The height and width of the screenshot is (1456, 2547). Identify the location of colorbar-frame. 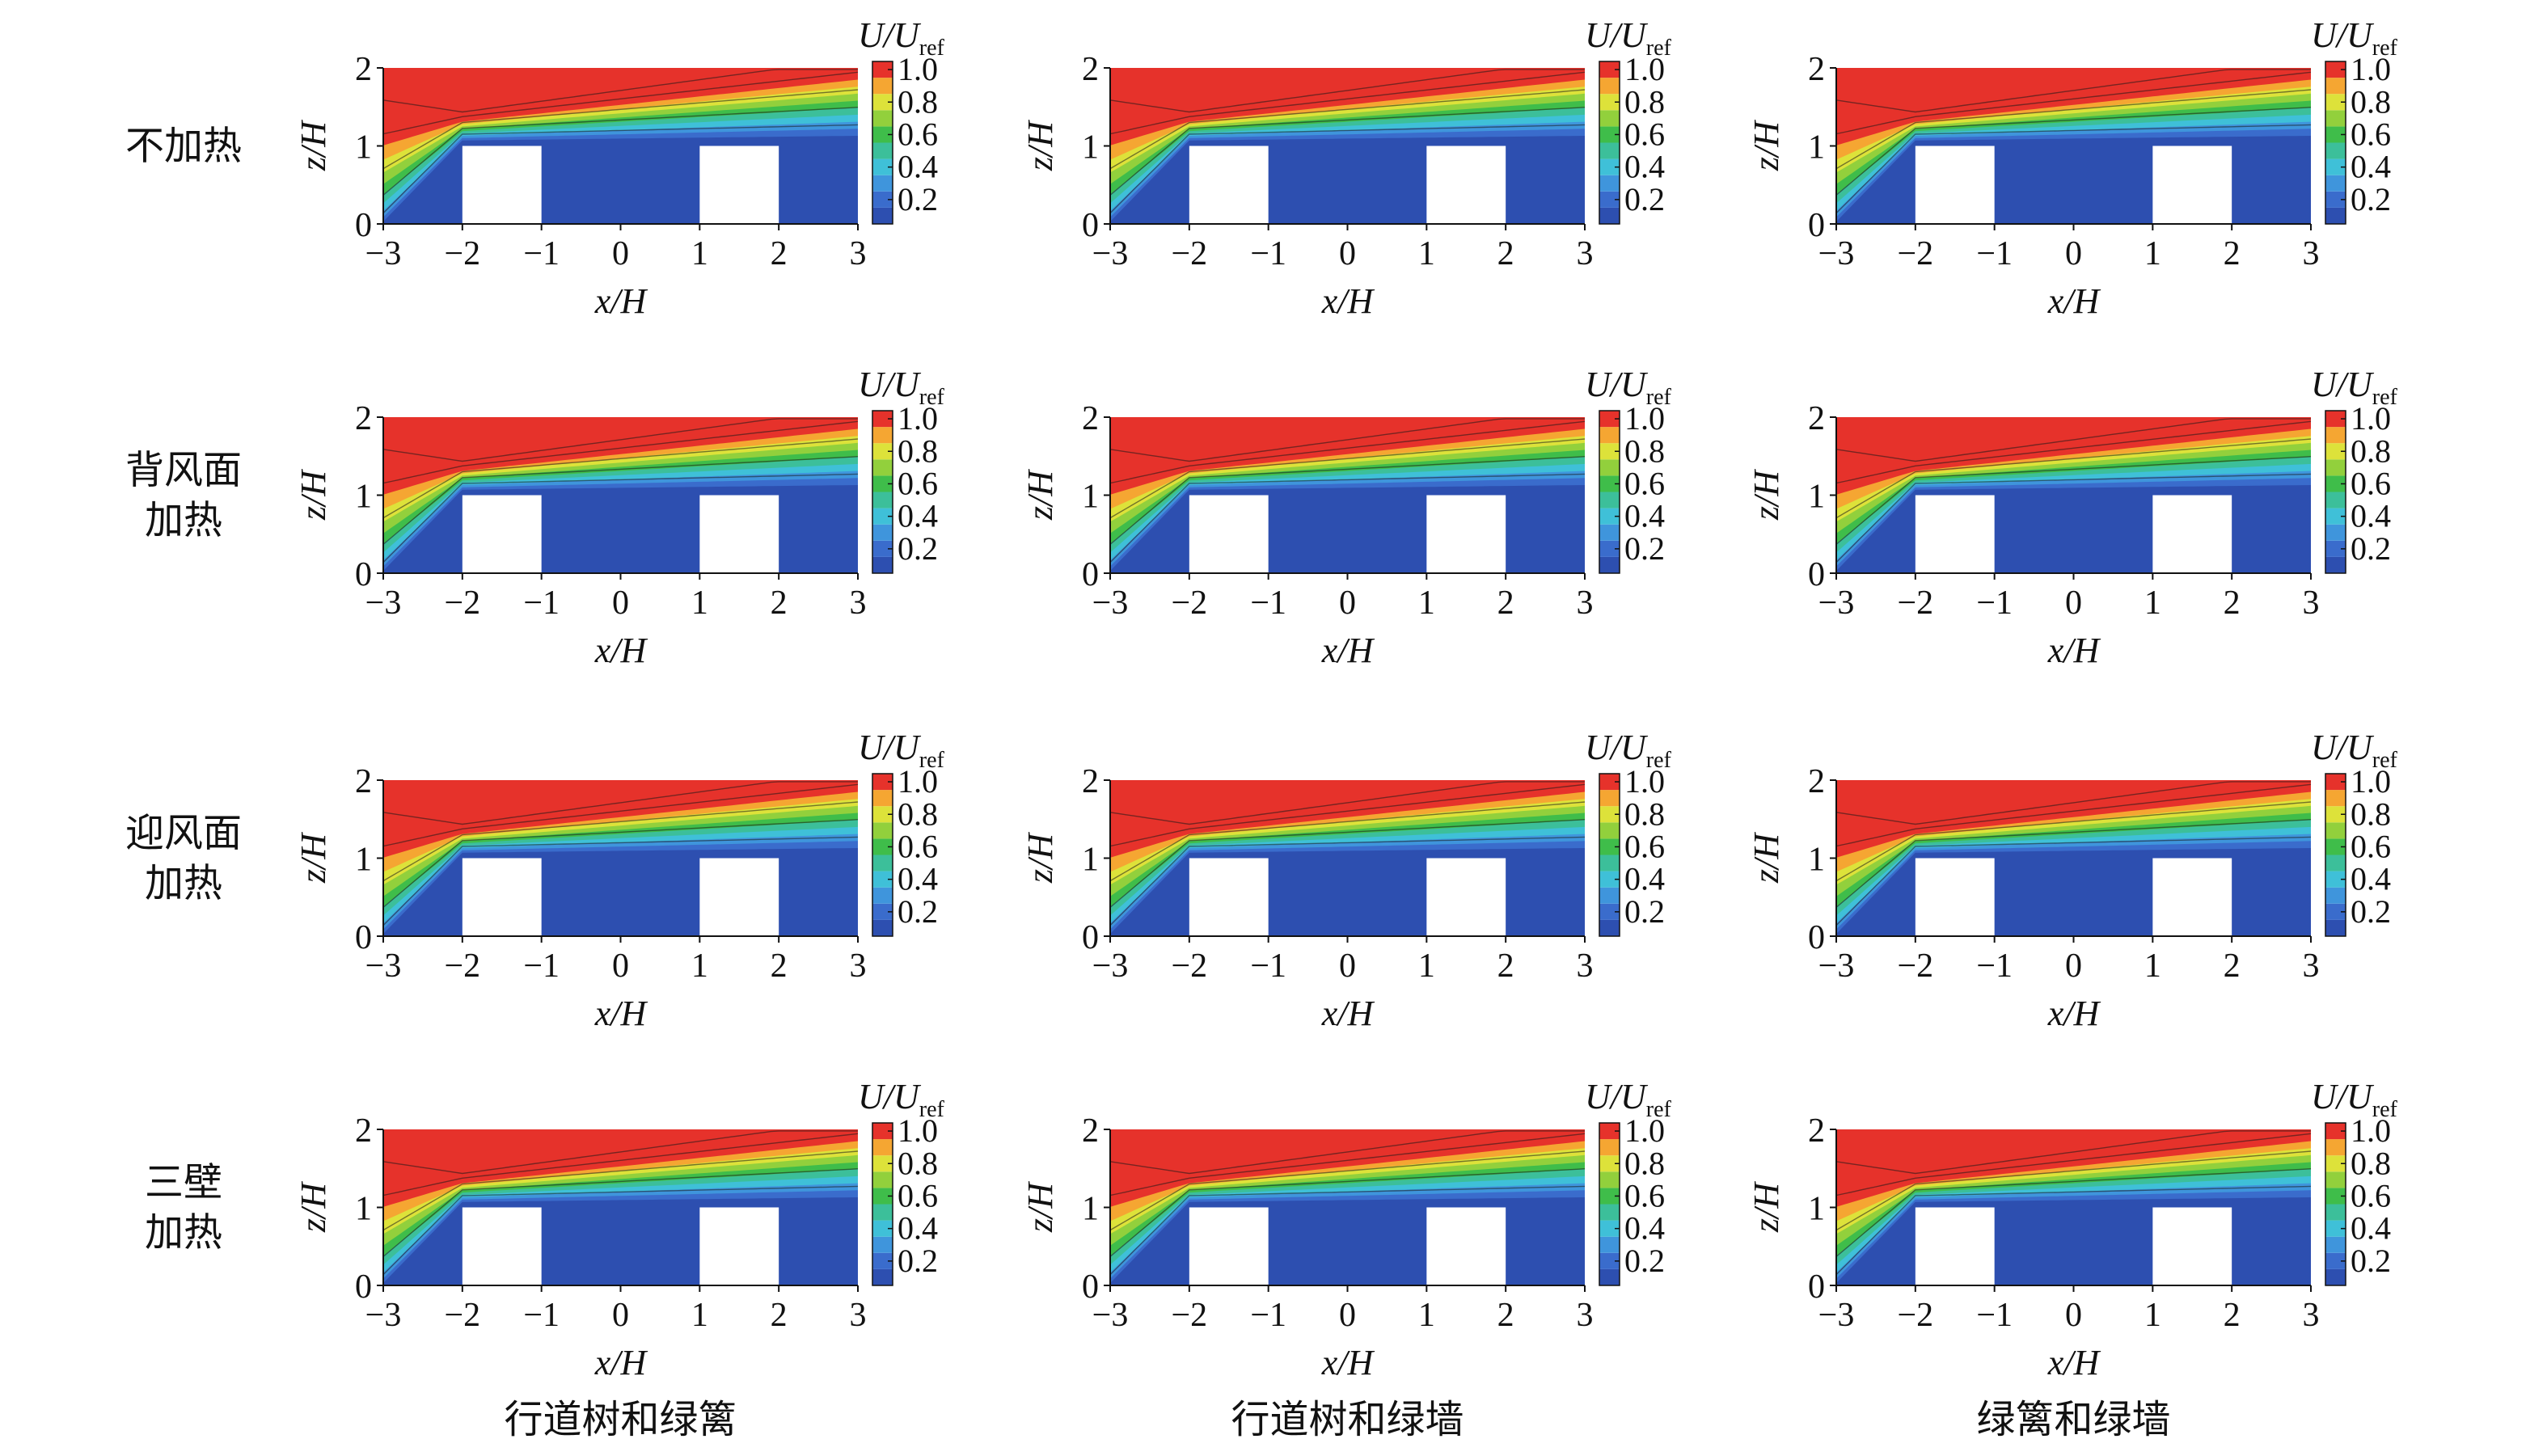
(1609, 492).